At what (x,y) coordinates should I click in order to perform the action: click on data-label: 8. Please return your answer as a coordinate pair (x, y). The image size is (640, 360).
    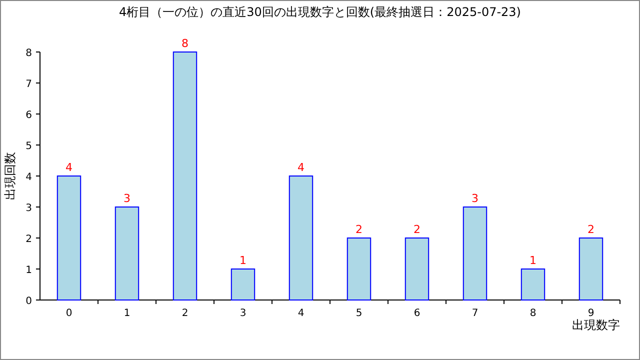
    Looking at the image, I should click on (185, 43).